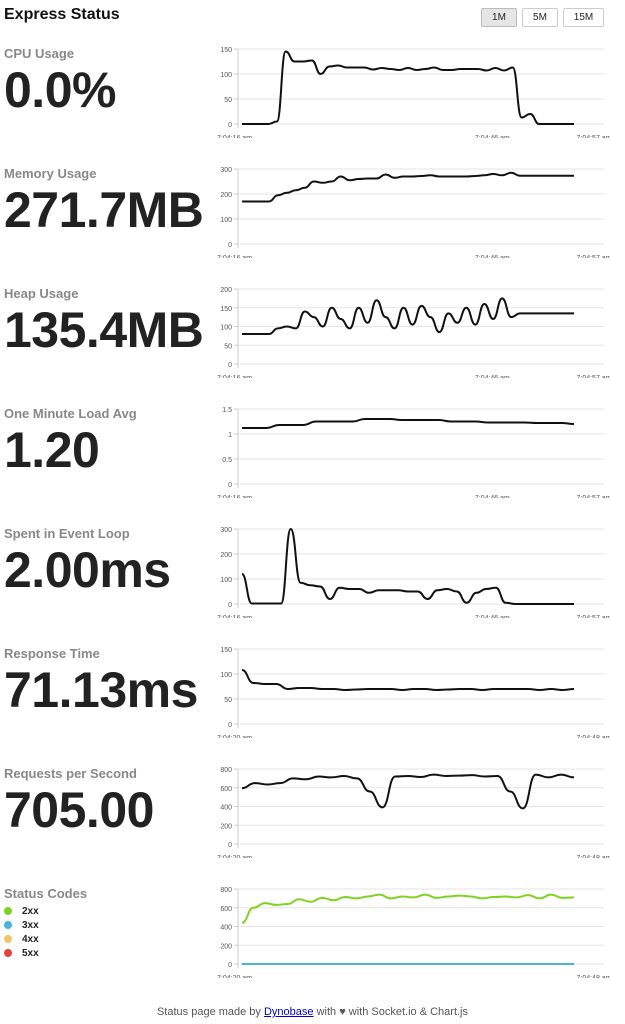 This screenshot has width=625, height=1024. What do you see at coordinates (79, 810) in the screenshot?
I see `metric-value: 705.00` at bounding box center [79, 810].